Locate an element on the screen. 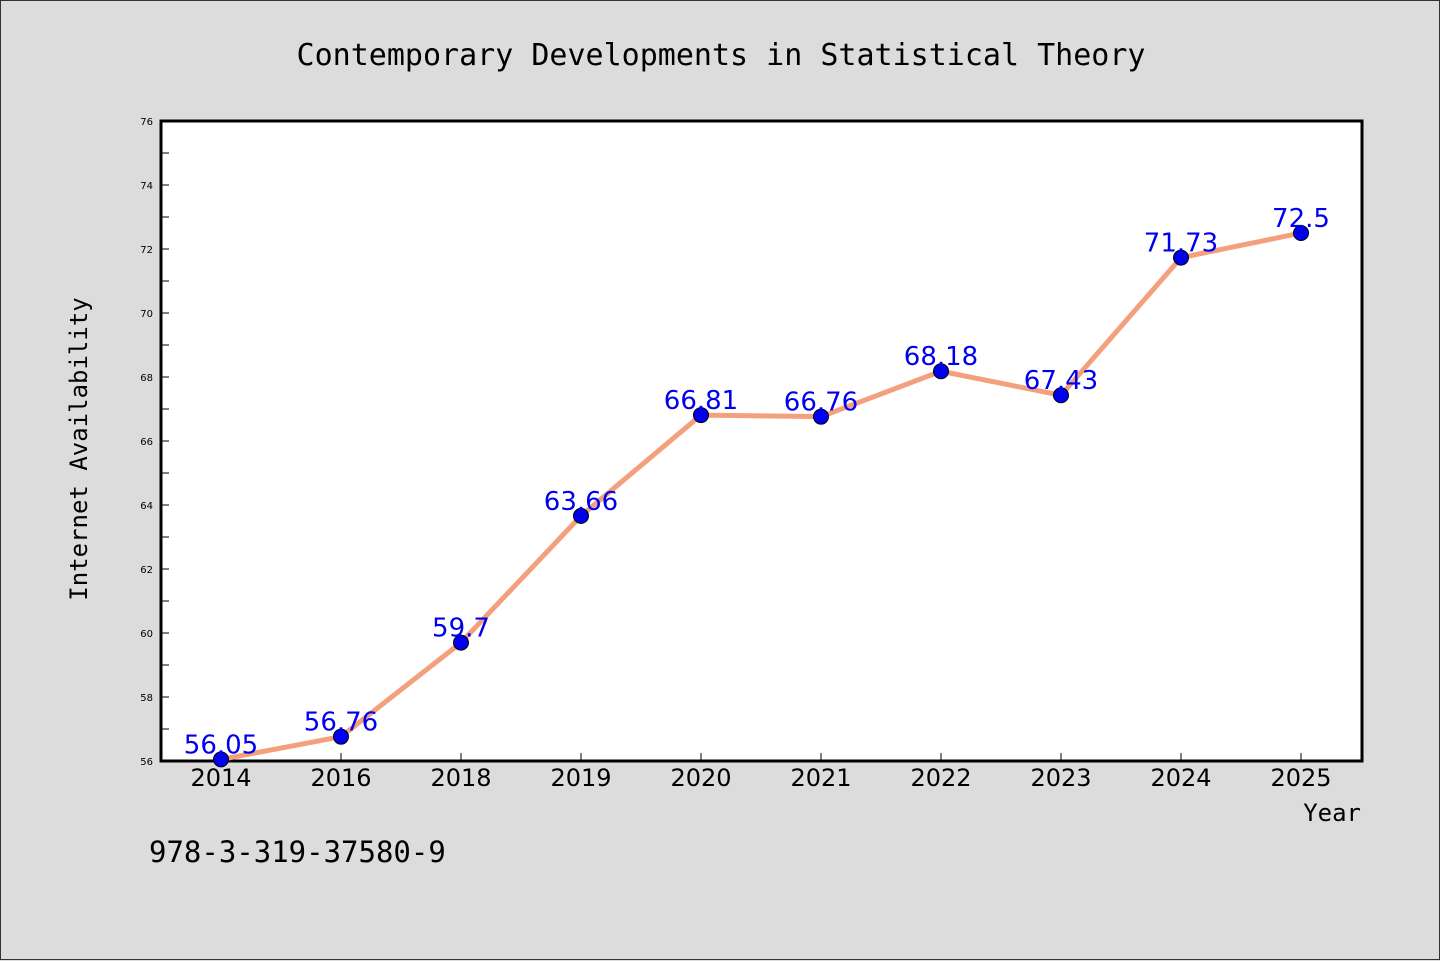 The image size is (1440, 961). data-point-2025 is located at coordinates (1301, 233).